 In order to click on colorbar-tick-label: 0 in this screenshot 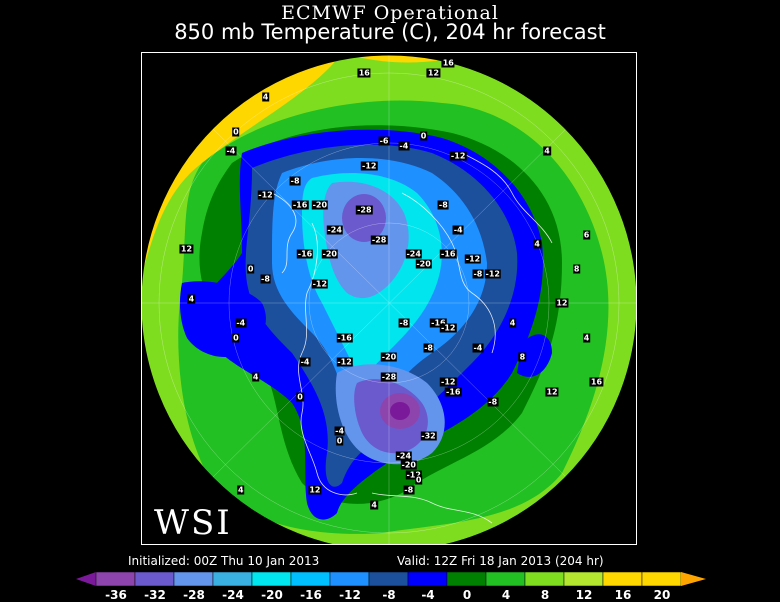, I will do `click(467, 595)`.